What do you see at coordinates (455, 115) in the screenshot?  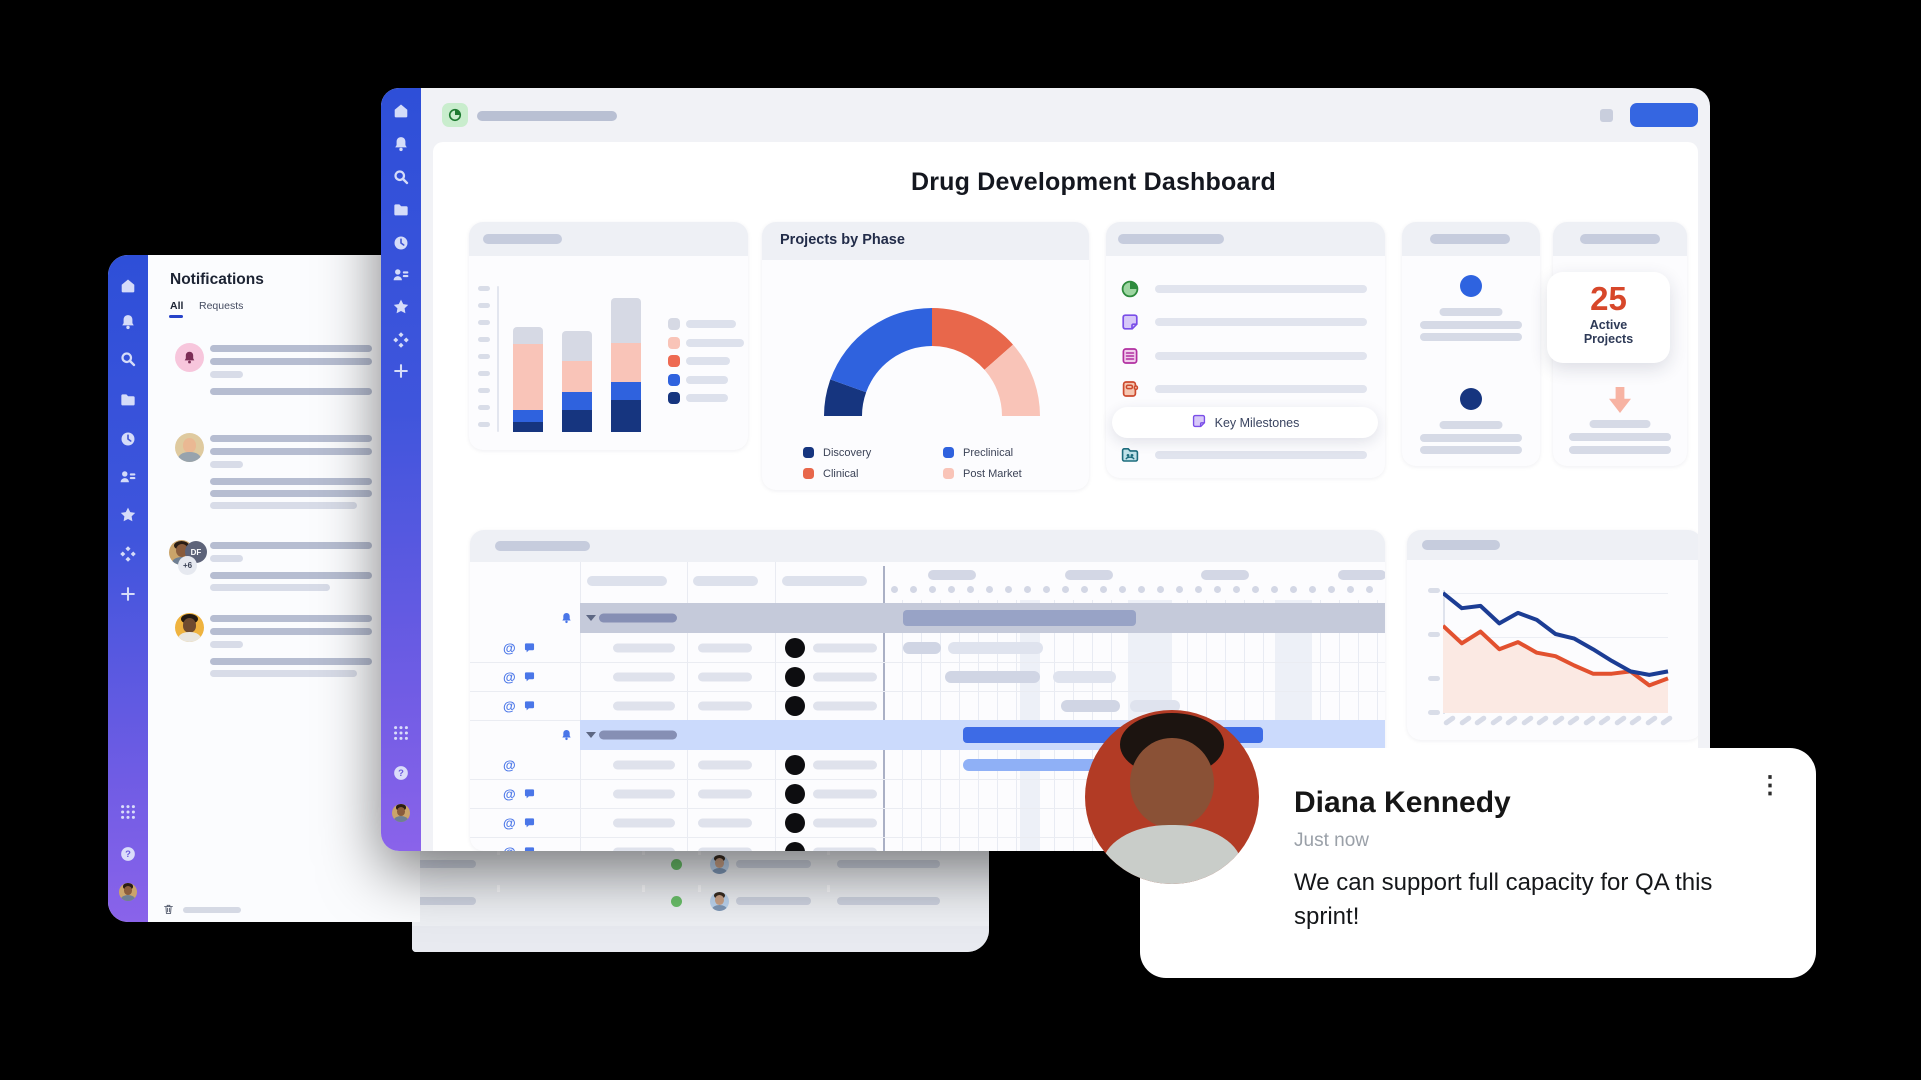 I see `pie-chart-app-icon` at bounding box center [455, 115].